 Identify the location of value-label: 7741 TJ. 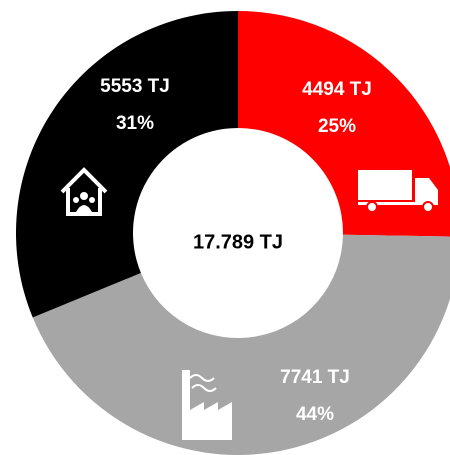
(315, 377).